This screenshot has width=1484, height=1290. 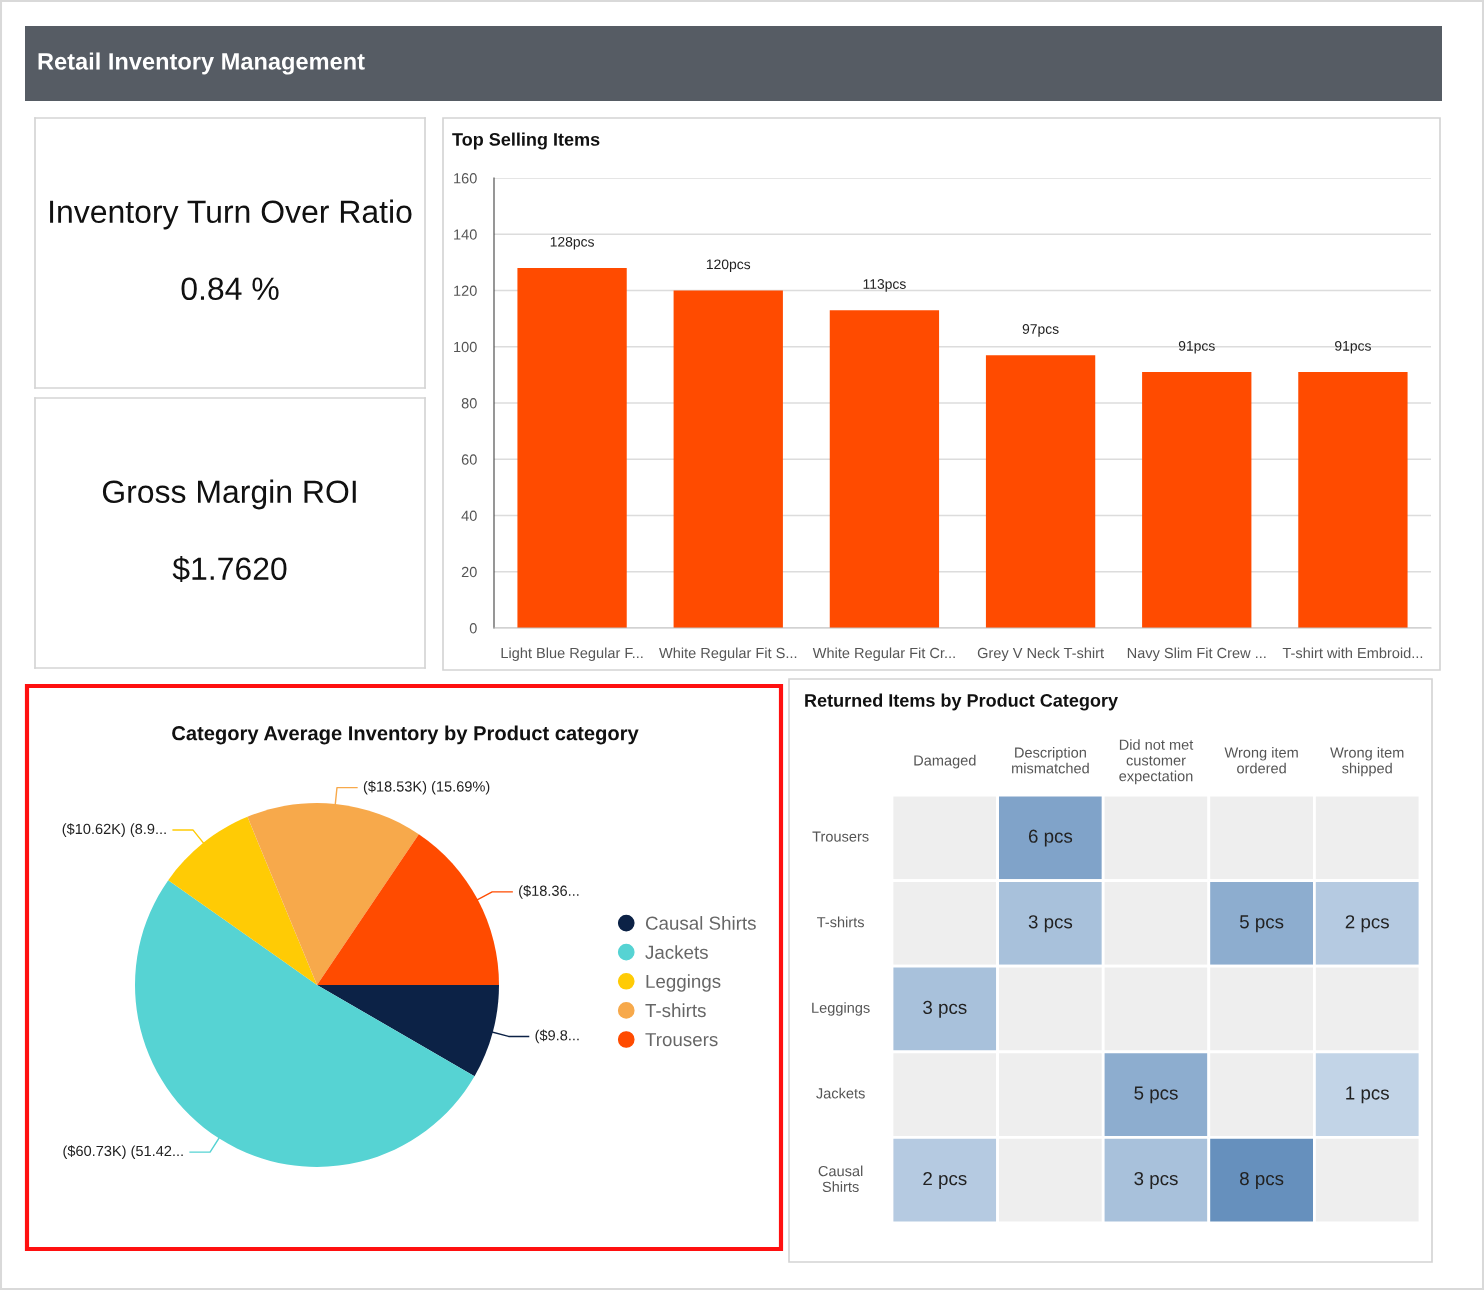 What do you see at coordinates (1156, 762) in the screenshot?
I see `x-tick-label: Did not met customer expectation` at bounding box center [1156, 762].